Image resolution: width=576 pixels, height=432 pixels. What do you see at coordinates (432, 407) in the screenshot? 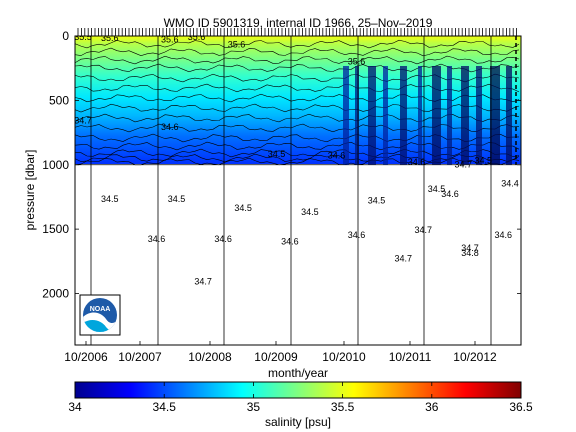
I see `colorbar-tick-label: 36` at bounding box center [432, 407].